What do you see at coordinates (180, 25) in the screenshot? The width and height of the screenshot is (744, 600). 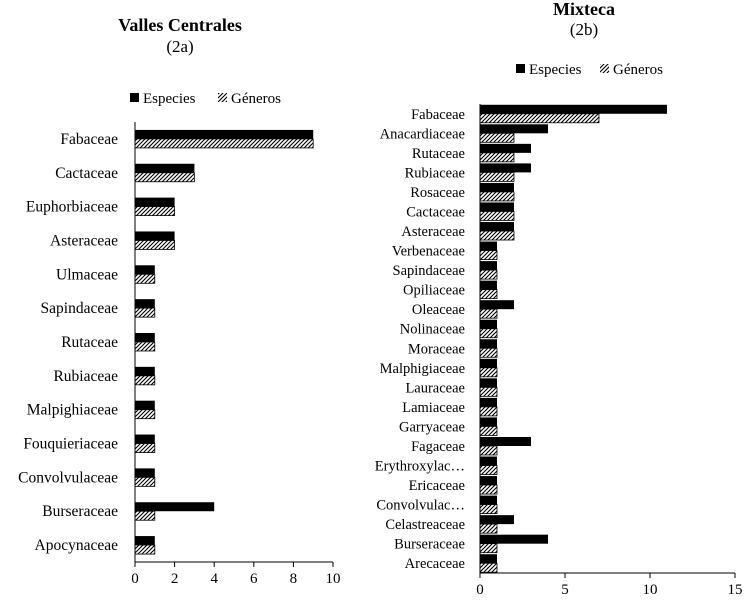 I see `chart-title: Valles Centrales` at bounding box center [180, 25].